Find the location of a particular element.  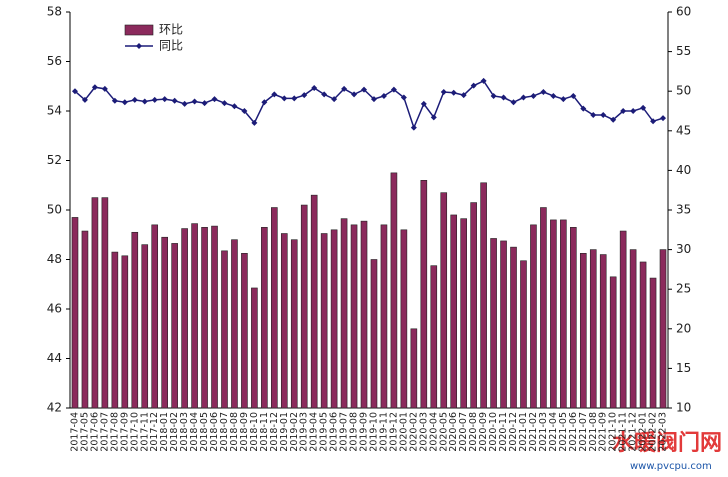

x-tick-label: 2020-07 is located at coordinates (463, 432).